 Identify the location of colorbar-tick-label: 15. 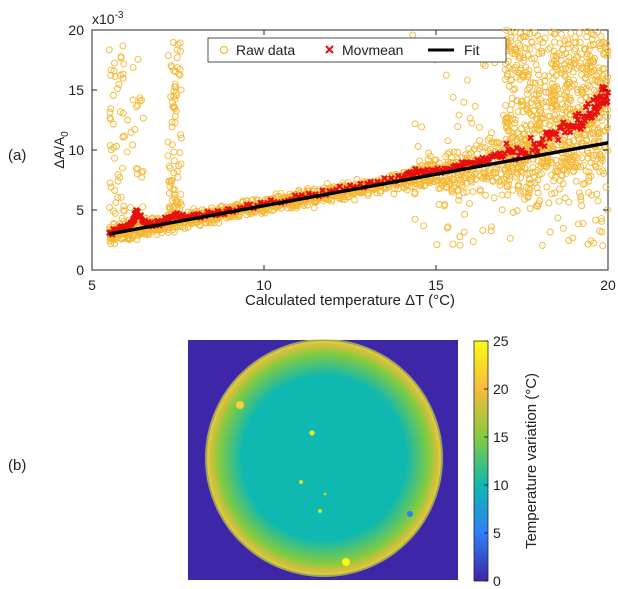
(501, 437).